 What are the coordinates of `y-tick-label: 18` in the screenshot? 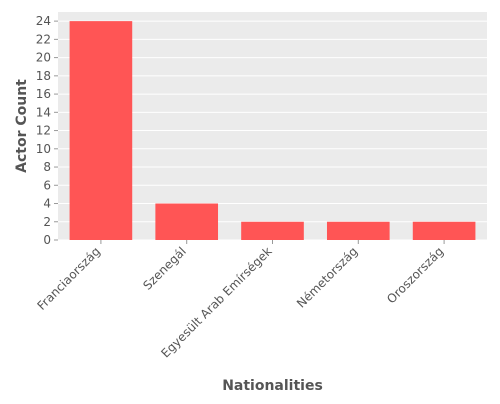 It's located at (43, 76).